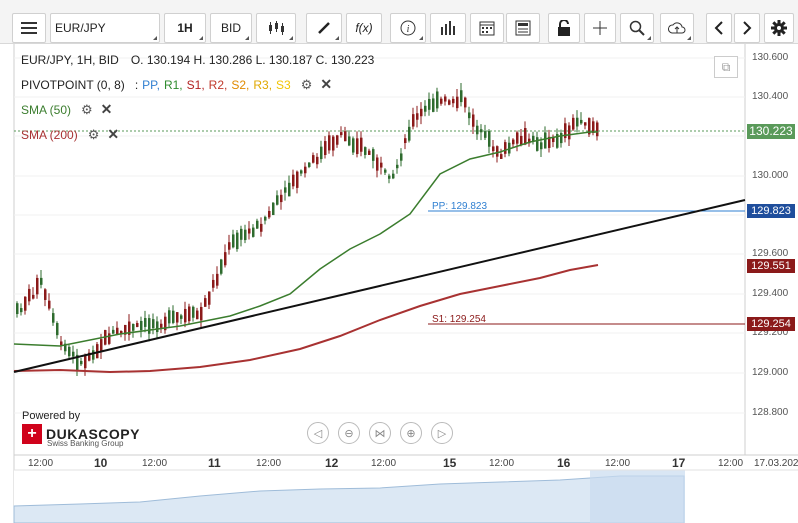 This screenshot has height=523, width=798. I want to click on period-label: 1H, so click(185, 28).